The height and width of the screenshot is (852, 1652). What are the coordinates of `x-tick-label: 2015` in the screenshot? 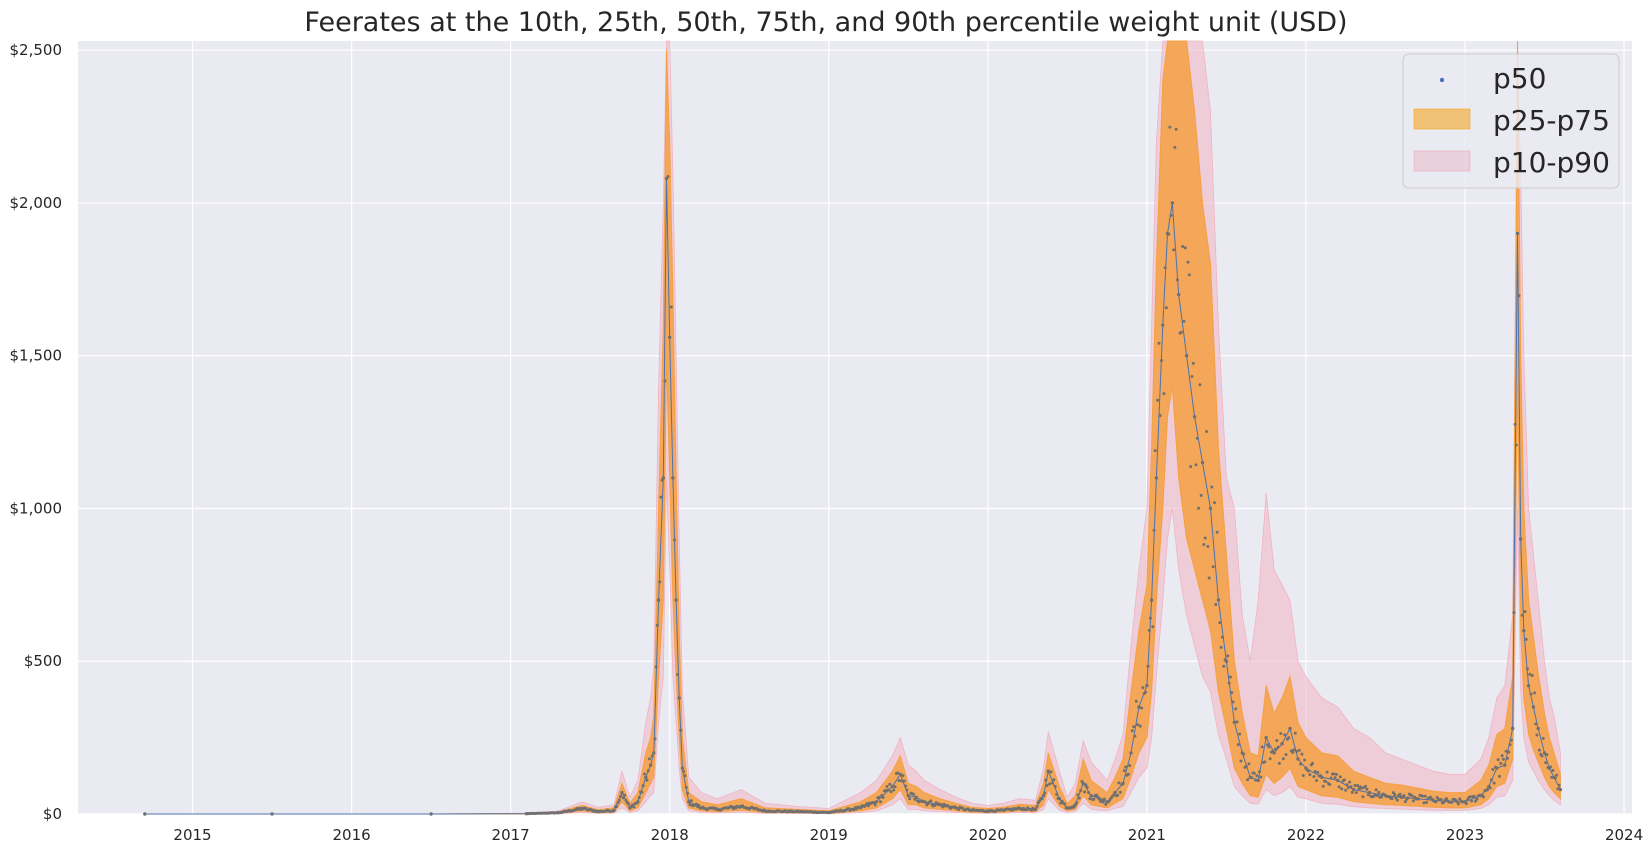 It's located at (192, 835).